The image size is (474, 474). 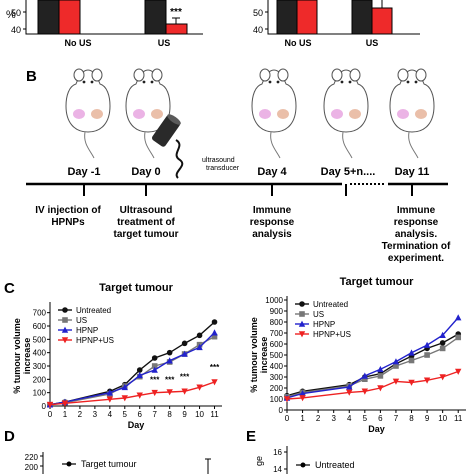 What do you see at coordinates (349, 418) in the screenshot?
I see `chart2-xtick-label: 4` at bounding box center [349, 418].